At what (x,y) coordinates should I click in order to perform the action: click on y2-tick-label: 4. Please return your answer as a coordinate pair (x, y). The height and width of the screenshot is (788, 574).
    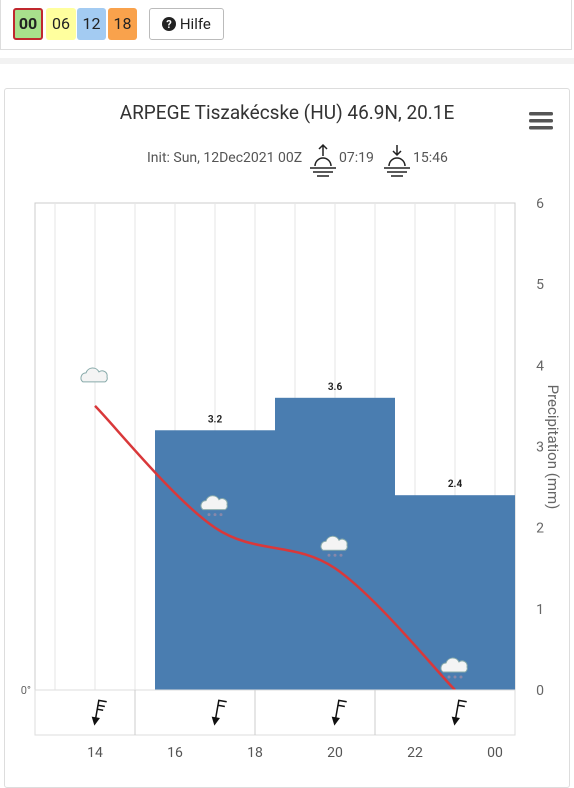
    Looking at the image, I should click on (540, 366).